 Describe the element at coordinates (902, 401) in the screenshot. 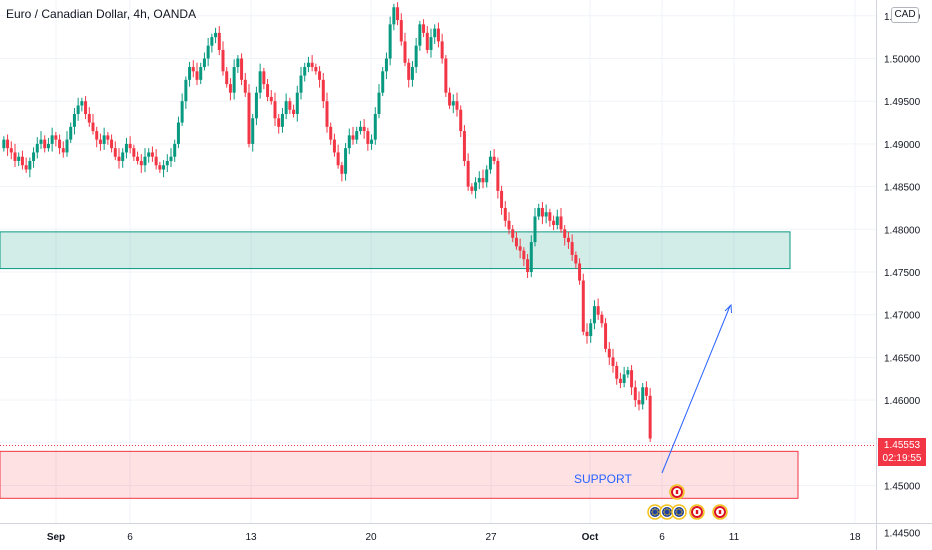

I see `price-tick-label: 1.46000` at that location.